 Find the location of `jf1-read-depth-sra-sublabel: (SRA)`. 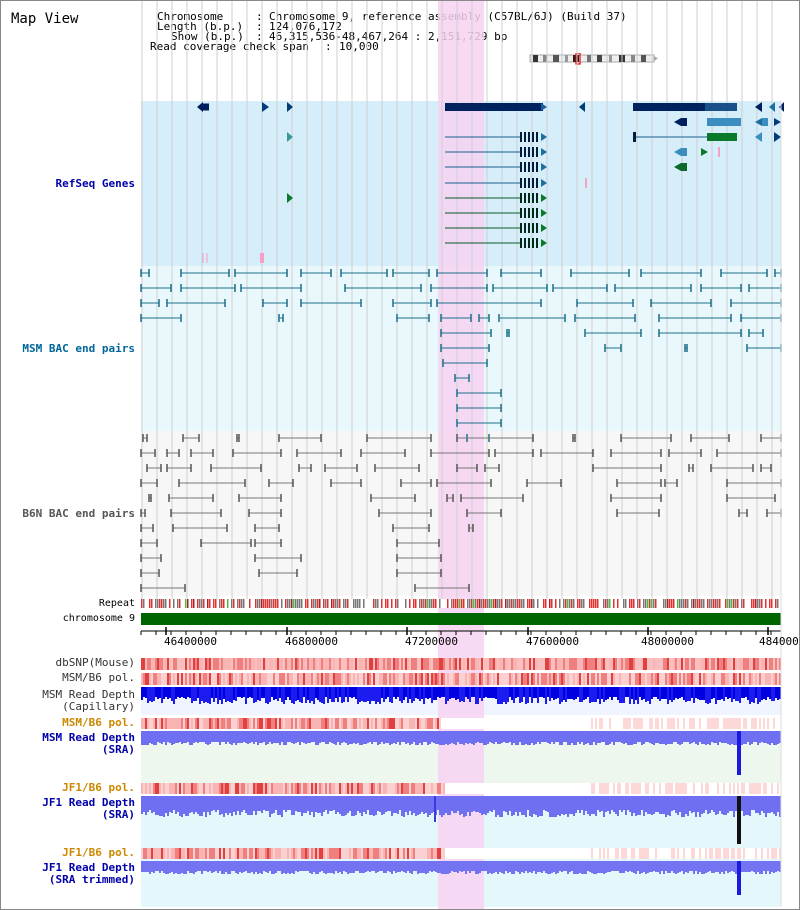

jf1-read-depth-sra-sublabel: (SRA) is located at coordinates (118, 814).